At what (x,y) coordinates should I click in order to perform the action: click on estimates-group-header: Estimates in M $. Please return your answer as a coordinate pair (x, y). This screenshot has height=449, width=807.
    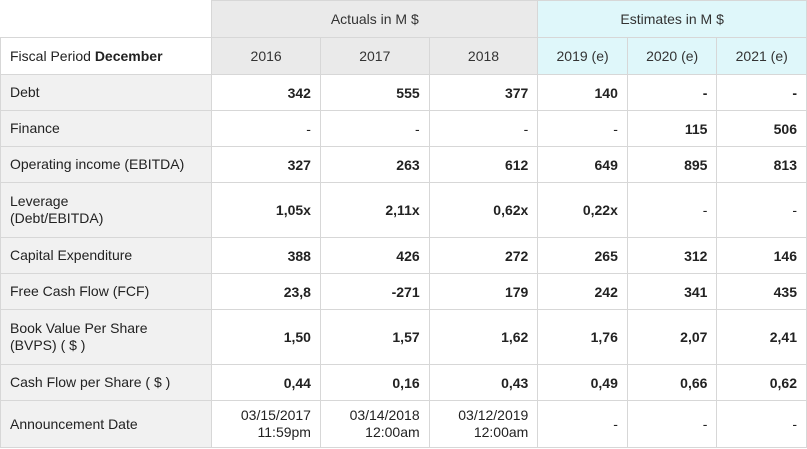
    Looking at the image, I should click on (672, 19).